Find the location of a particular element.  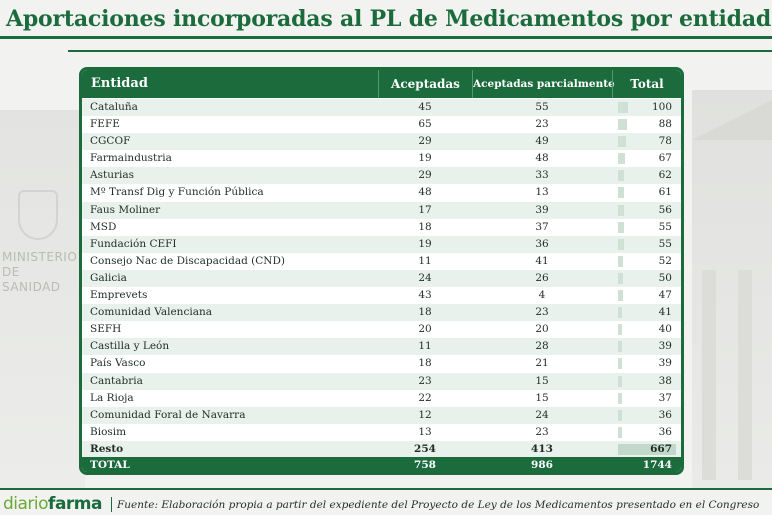

cell-entidad: Resto is located at coordinates (107, 448).